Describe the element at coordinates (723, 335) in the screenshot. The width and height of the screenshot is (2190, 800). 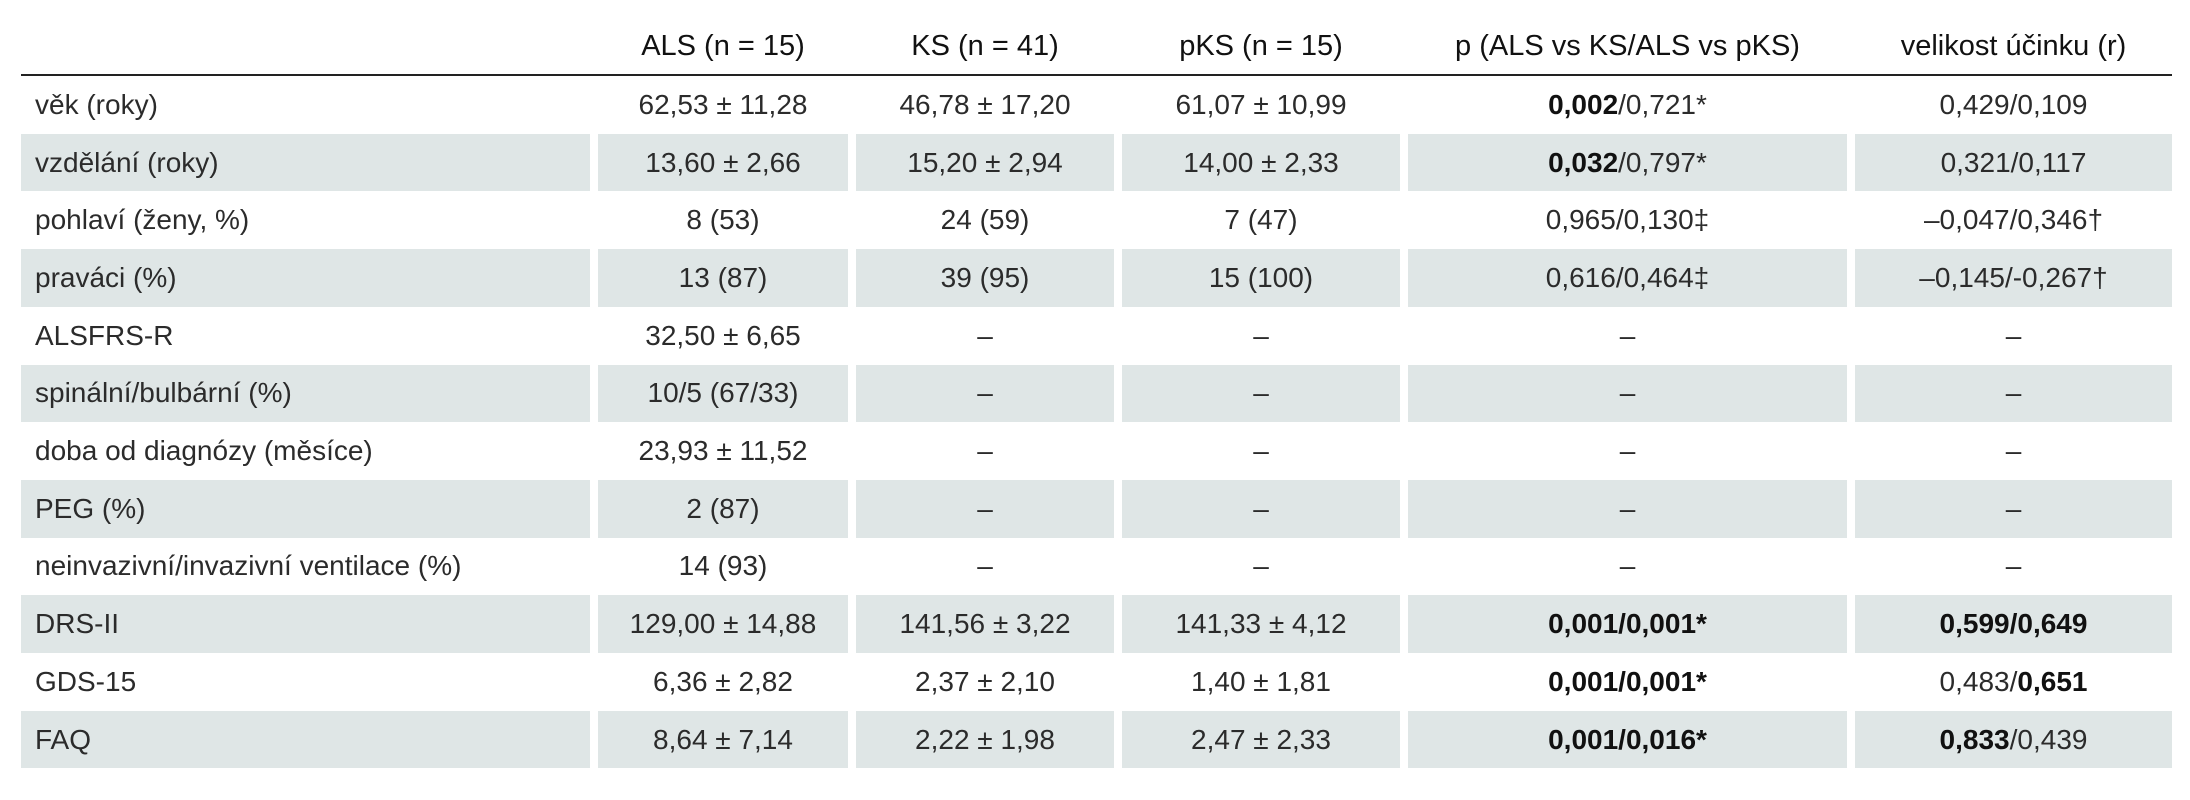
I see `cell: 32,50 ± 6,65` at that location.